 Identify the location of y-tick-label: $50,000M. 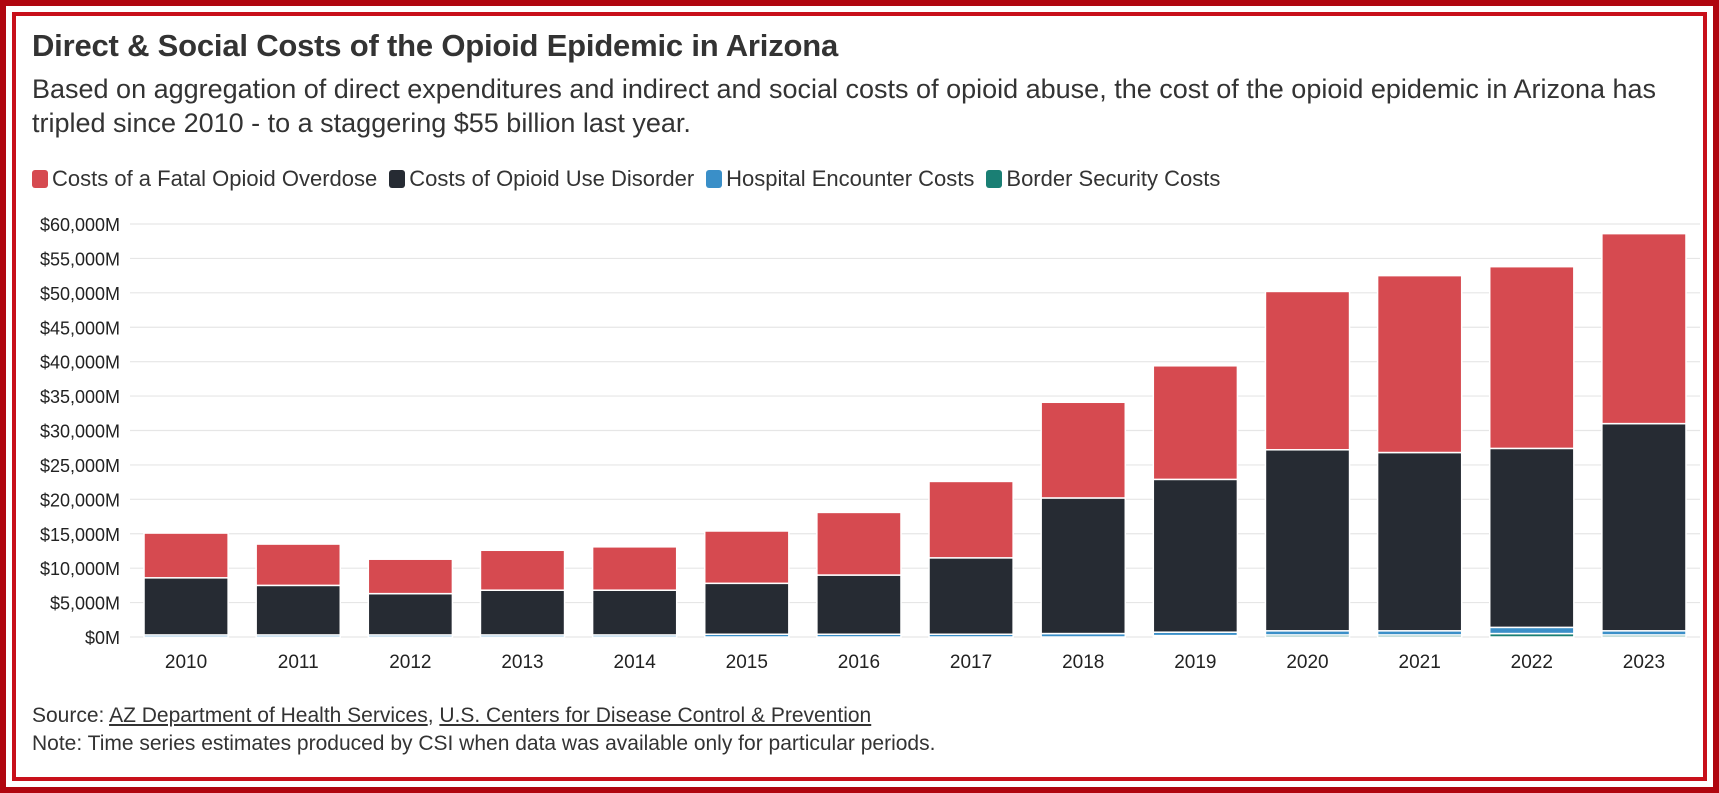
(80, 294).